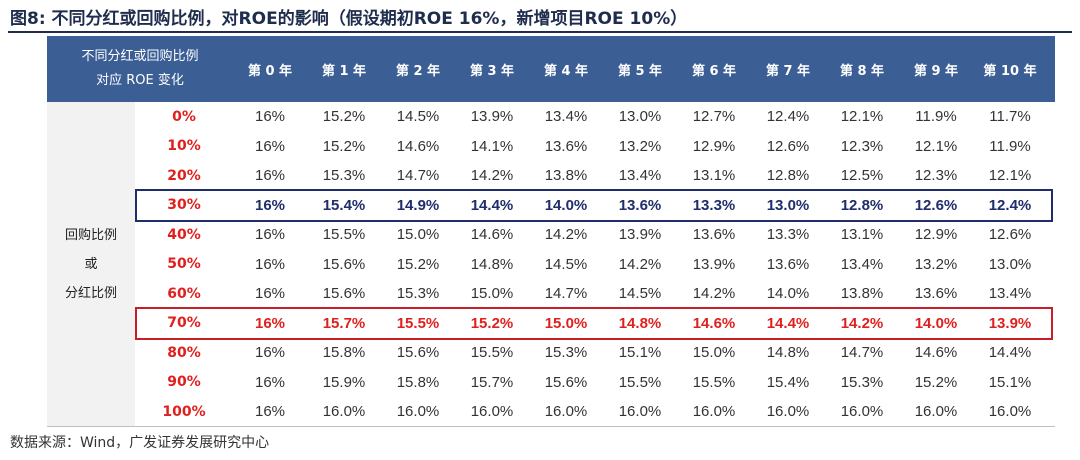 The height and width of the screenshot is (460, 1080). What do you see at coordinates (184, 264) in the screenshot?
I see `ratio-label: 50%` at bounding box center [184, 264].